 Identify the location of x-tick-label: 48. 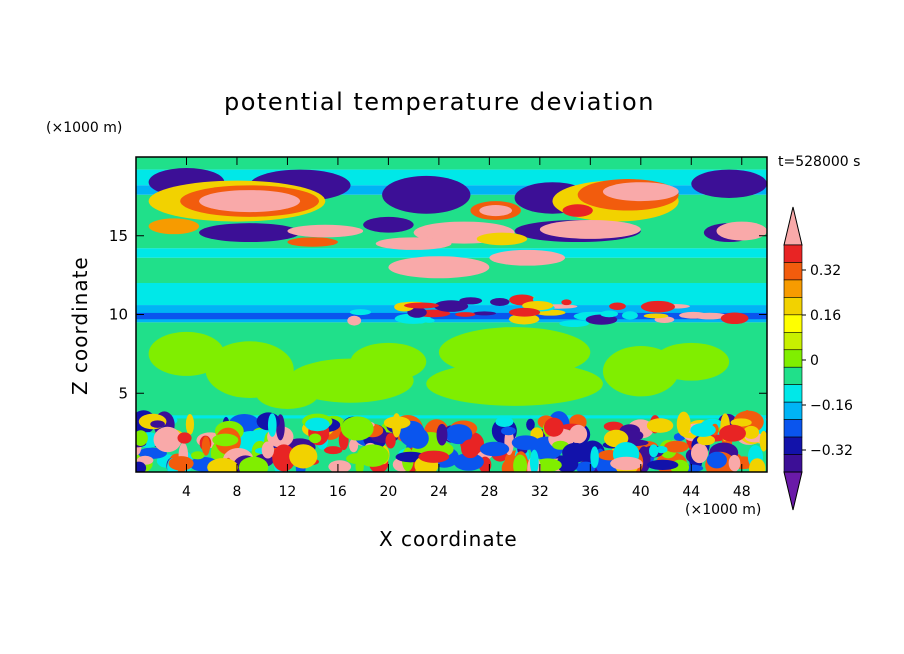
(742, 492).